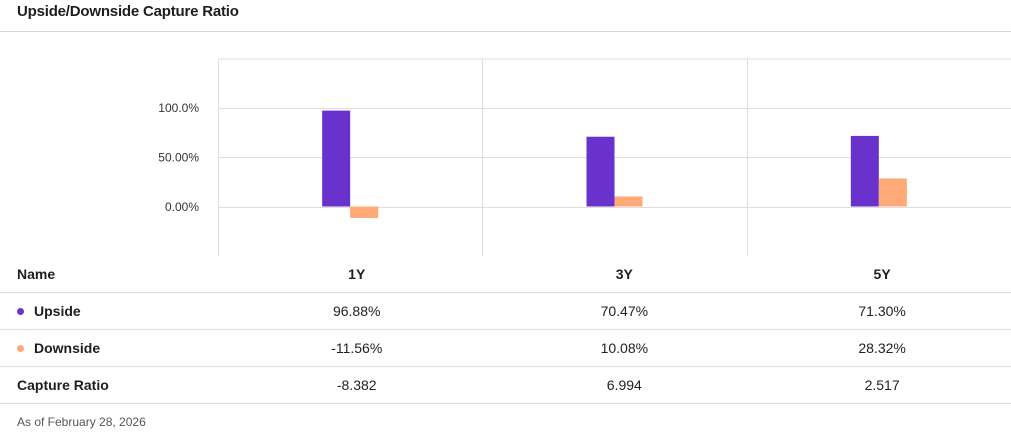 The width and height of the screenshot is (1011, 433). I want to click on bar-upside-3y, so click(600, 171).